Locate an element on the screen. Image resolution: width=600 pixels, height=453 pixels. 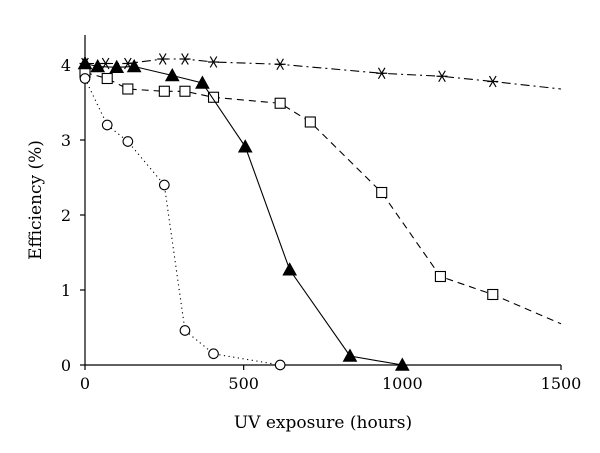
series-line is located at coordinates (323, 74).